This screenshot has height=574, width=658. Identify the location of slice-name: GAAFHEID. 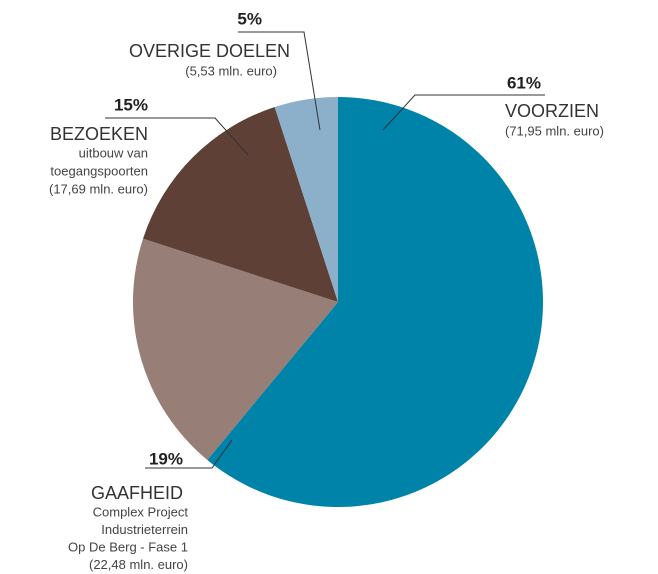
(137, 493).